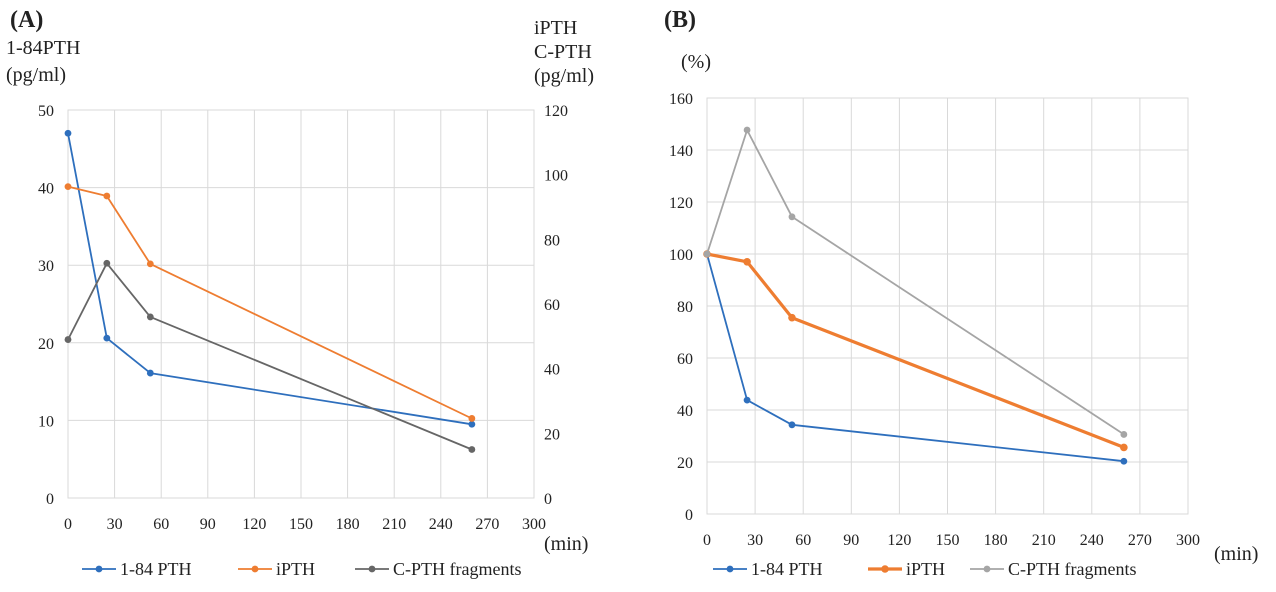  I want to click on y-right-tick-label: 120, so click(556, 111).